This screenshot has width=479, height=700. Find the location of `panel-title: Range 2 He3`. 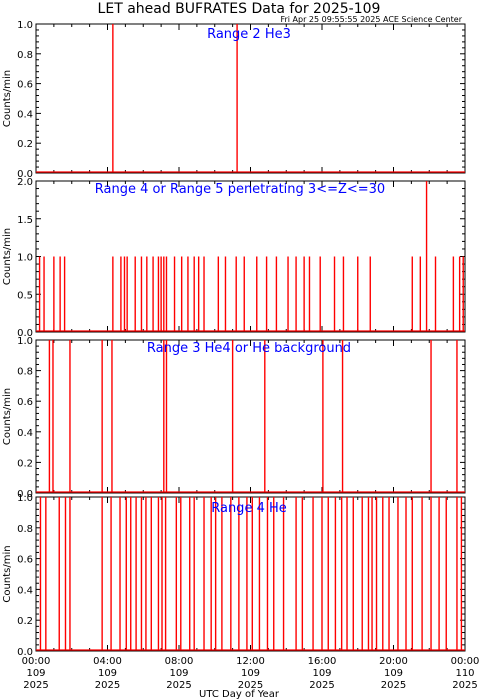

panel-title: Range 2 He3 is located at coordinates (249, 34).